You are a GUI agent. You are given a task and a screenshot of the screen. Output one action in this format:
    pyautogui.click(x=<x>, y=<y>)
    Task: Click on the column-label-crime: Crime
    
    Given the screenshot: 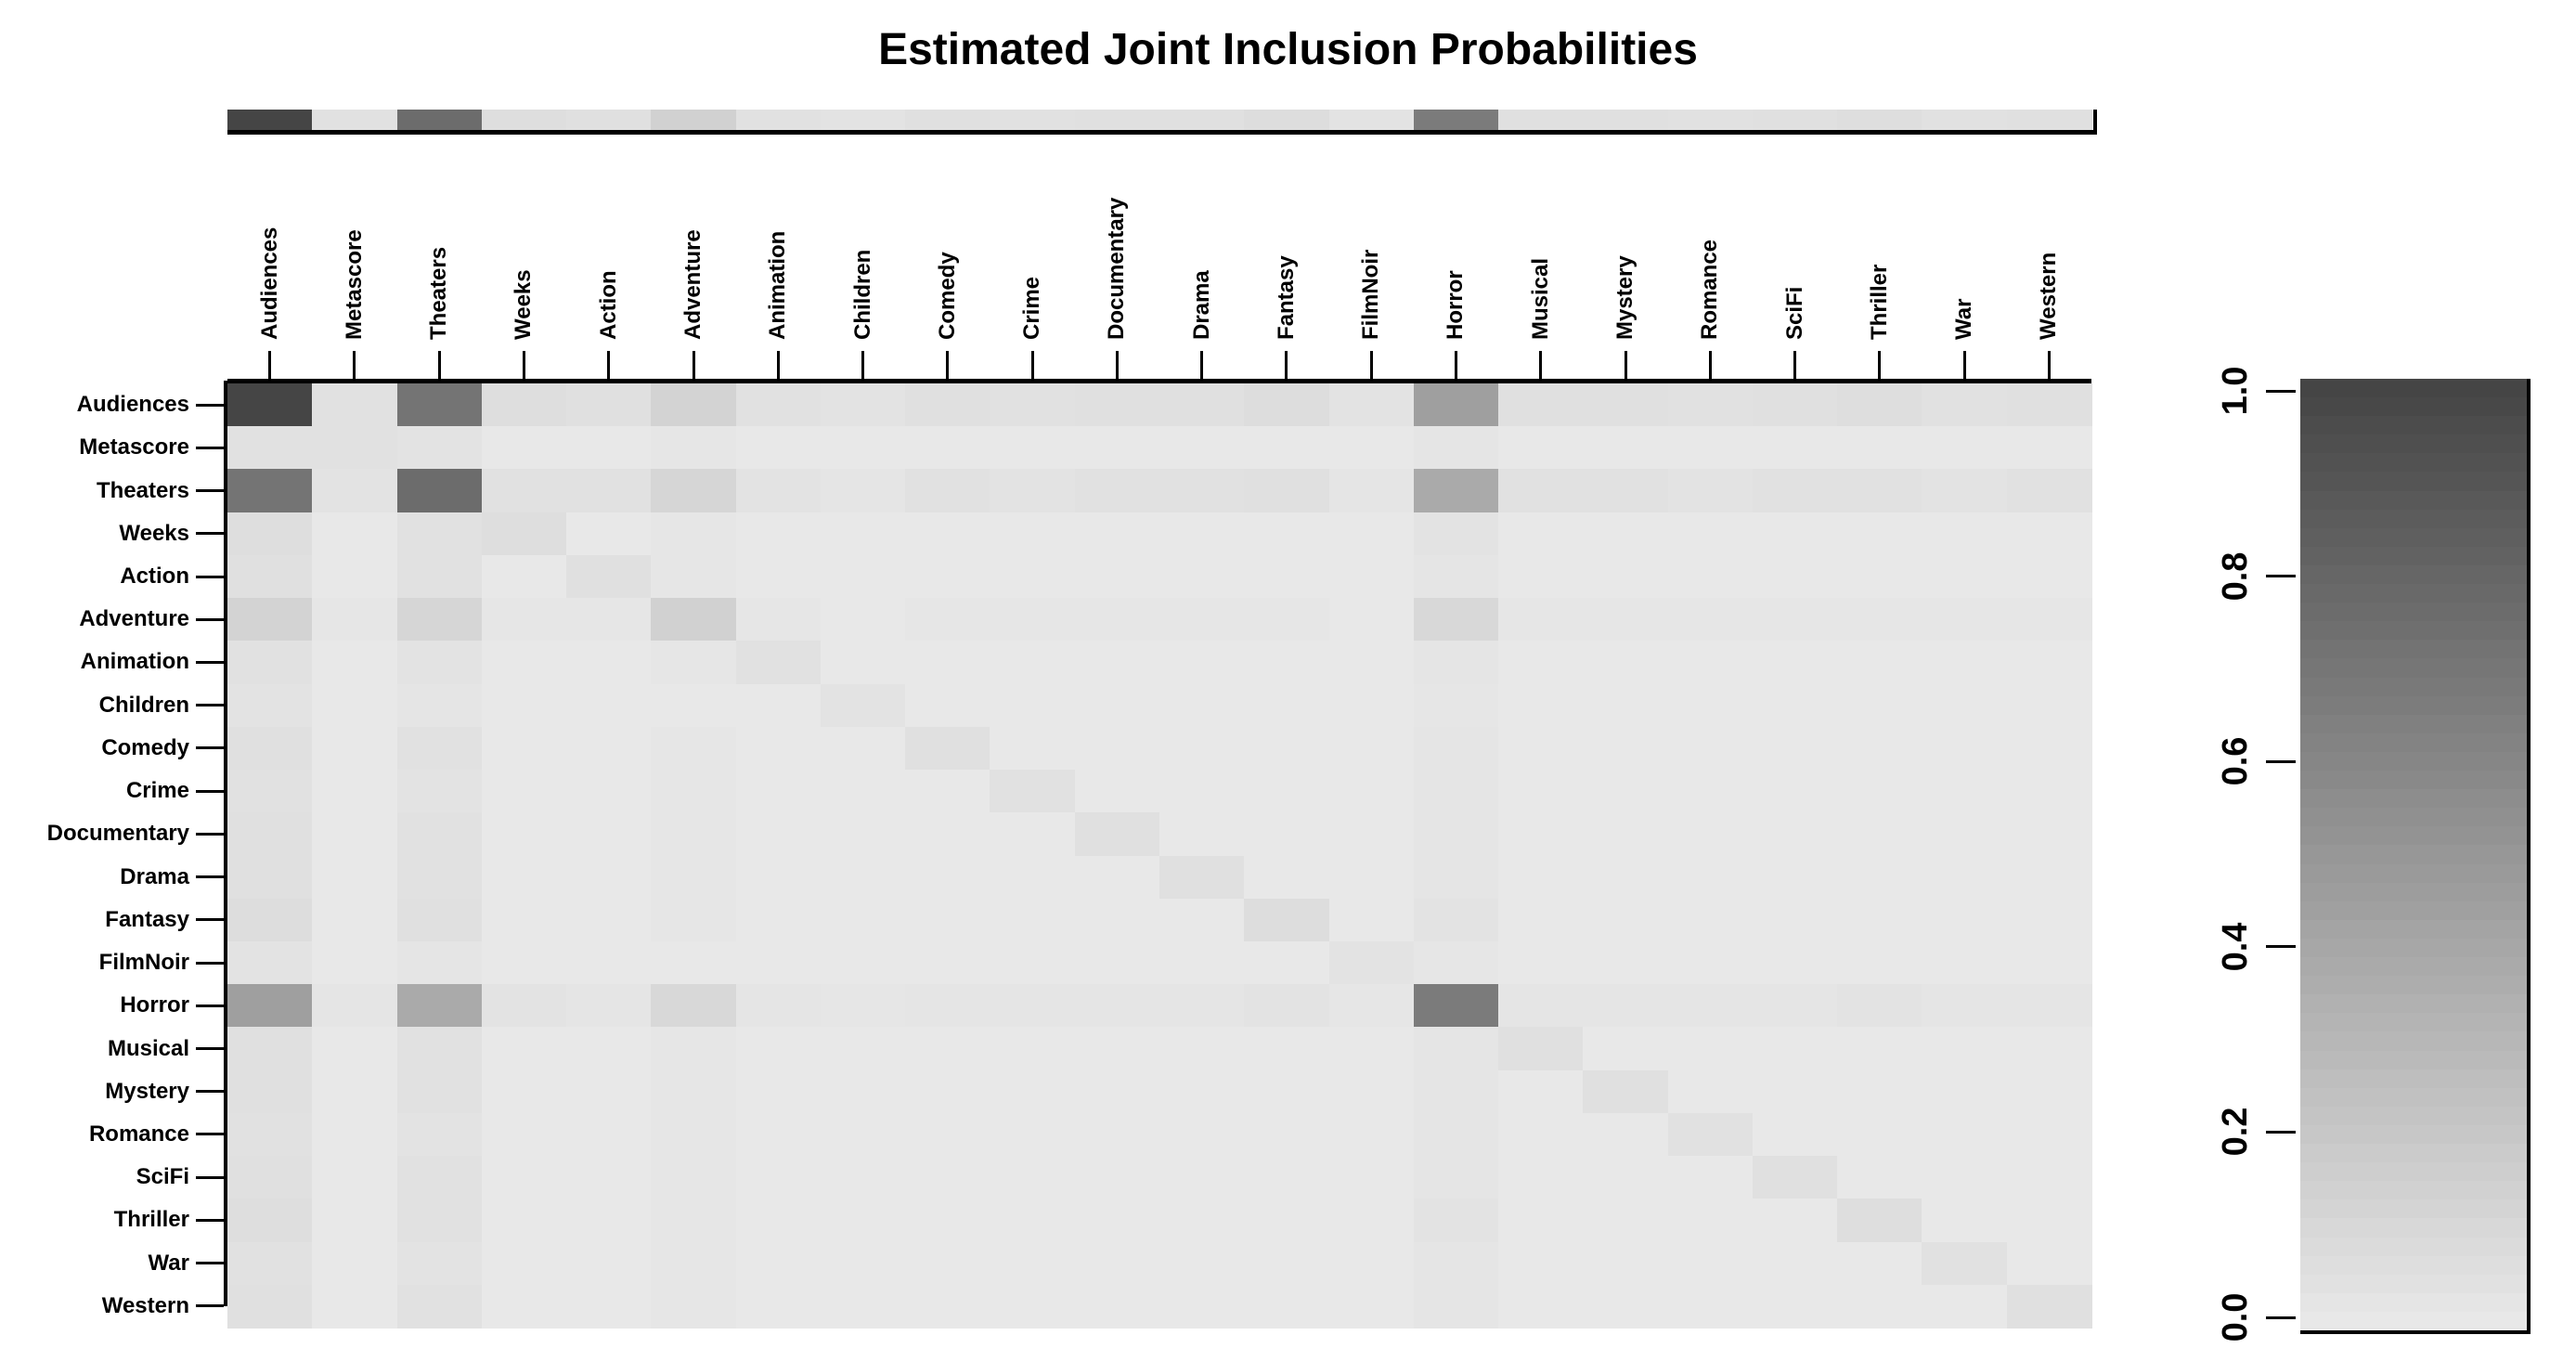 What is the action you would take?
    pyautogui.click(x=1032, y=308)
    